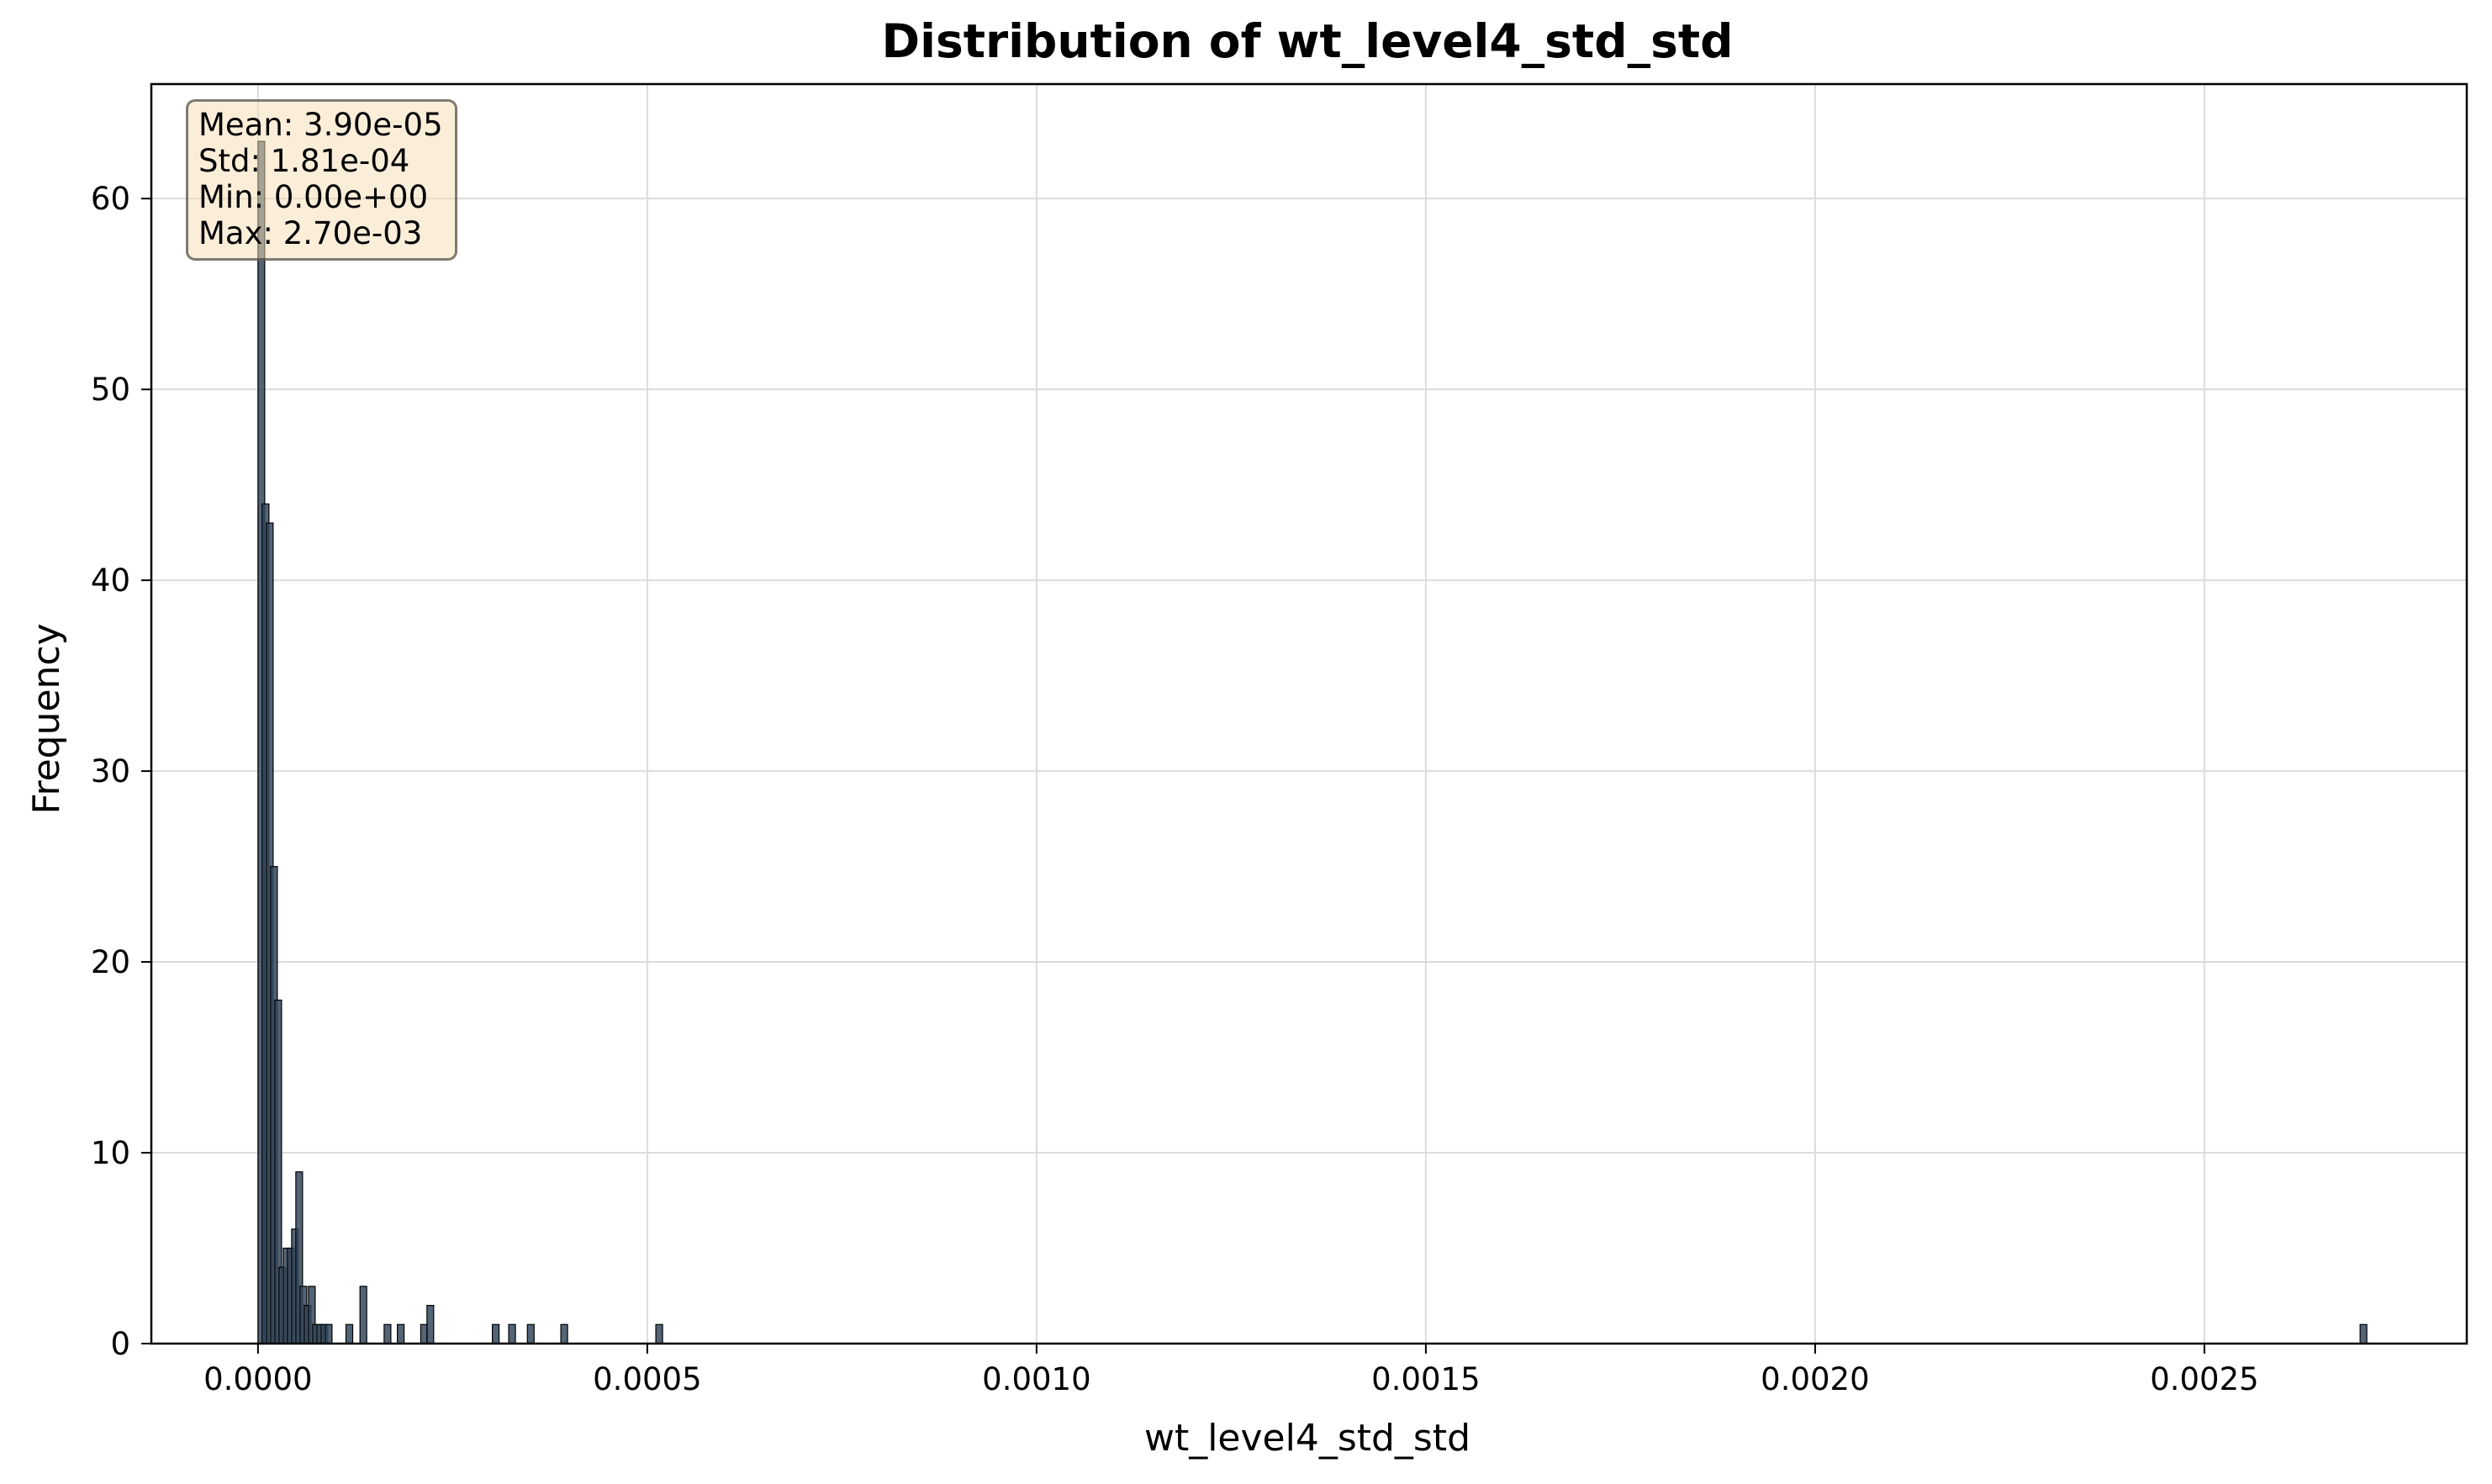  I want to click on y-tick-label: 40, so click(110, 580).